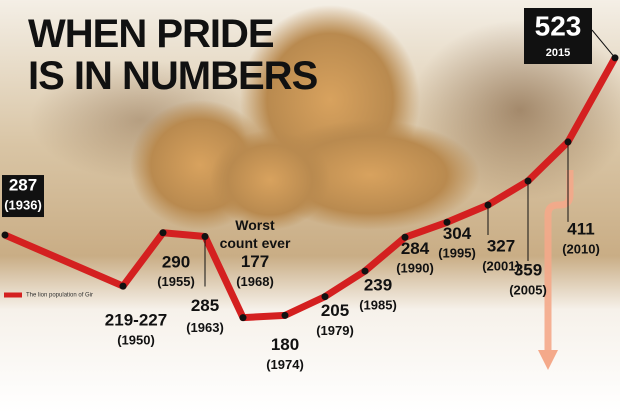  What do you see at coordinates (59, 296) in the screenshot?
I see `legend-label: The lion population of Gir` at bounding box center [59, 296].